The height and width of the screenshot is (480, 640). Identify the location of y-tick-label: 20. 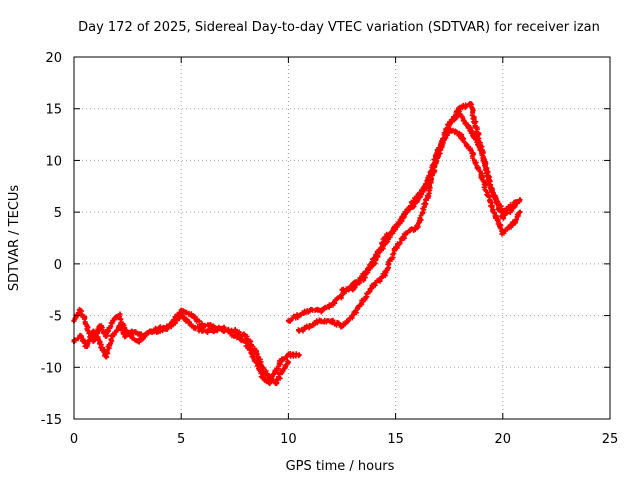
(53, 58).